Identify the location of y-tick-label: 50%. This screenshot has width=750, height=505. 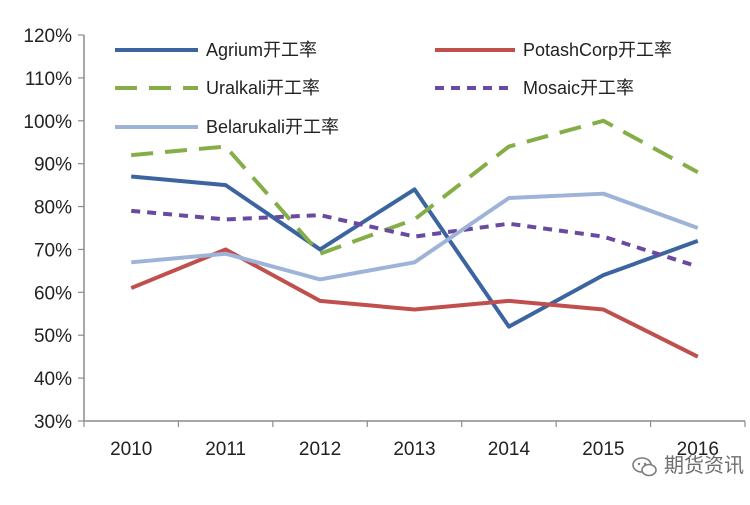
(53, 336).